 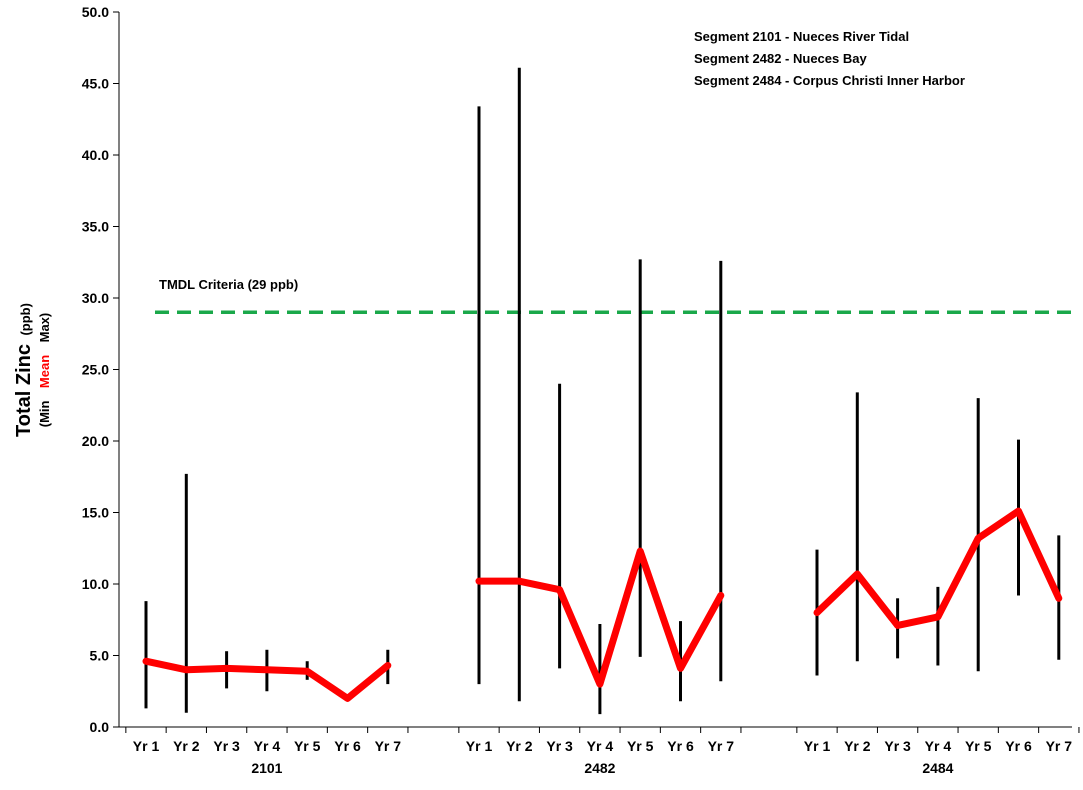 I want to click on svg-text: Total Zinc (ppb), so click(x=24, y=370).